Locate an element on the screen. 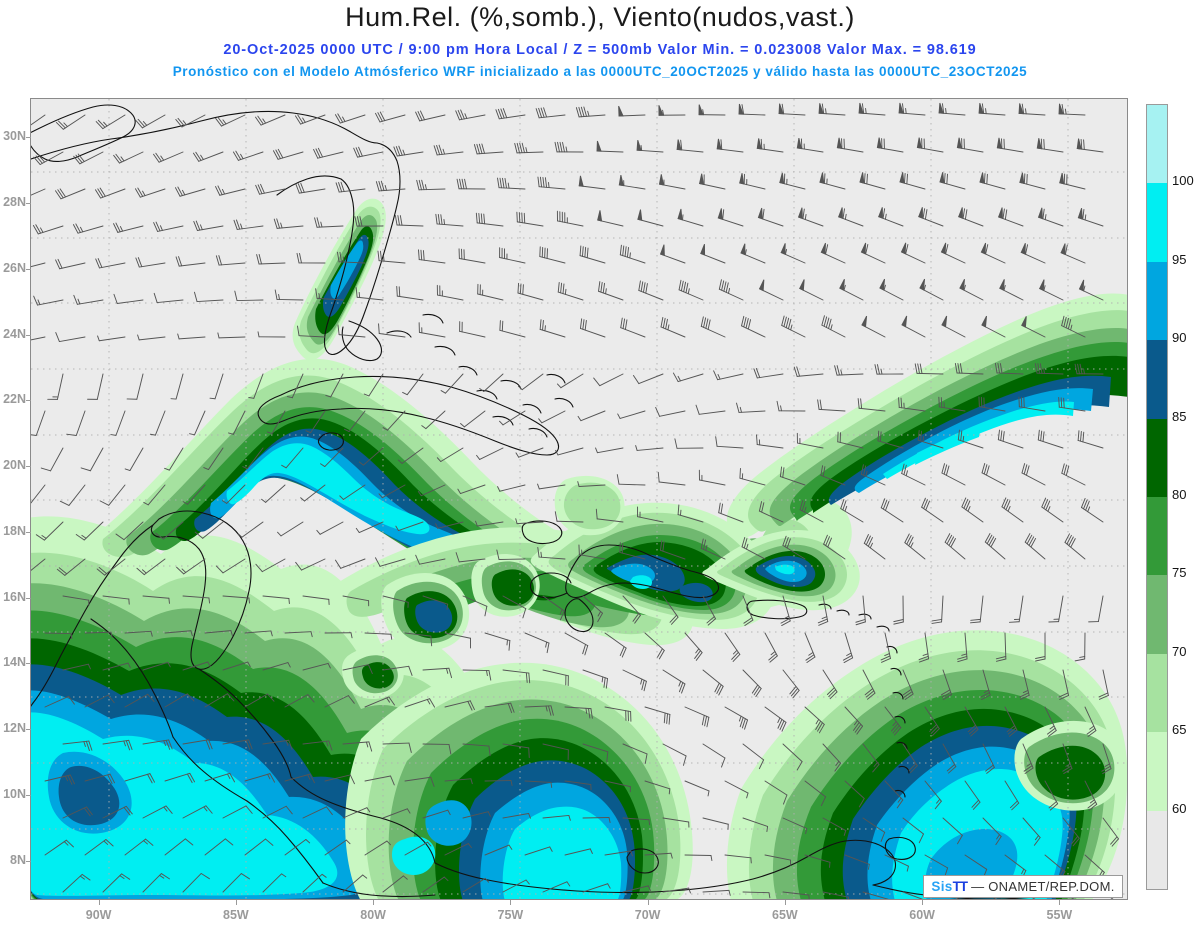 This screenshot has width=1200, height=927. lat-label-16N: 16N is located at coordinates (14, 596).